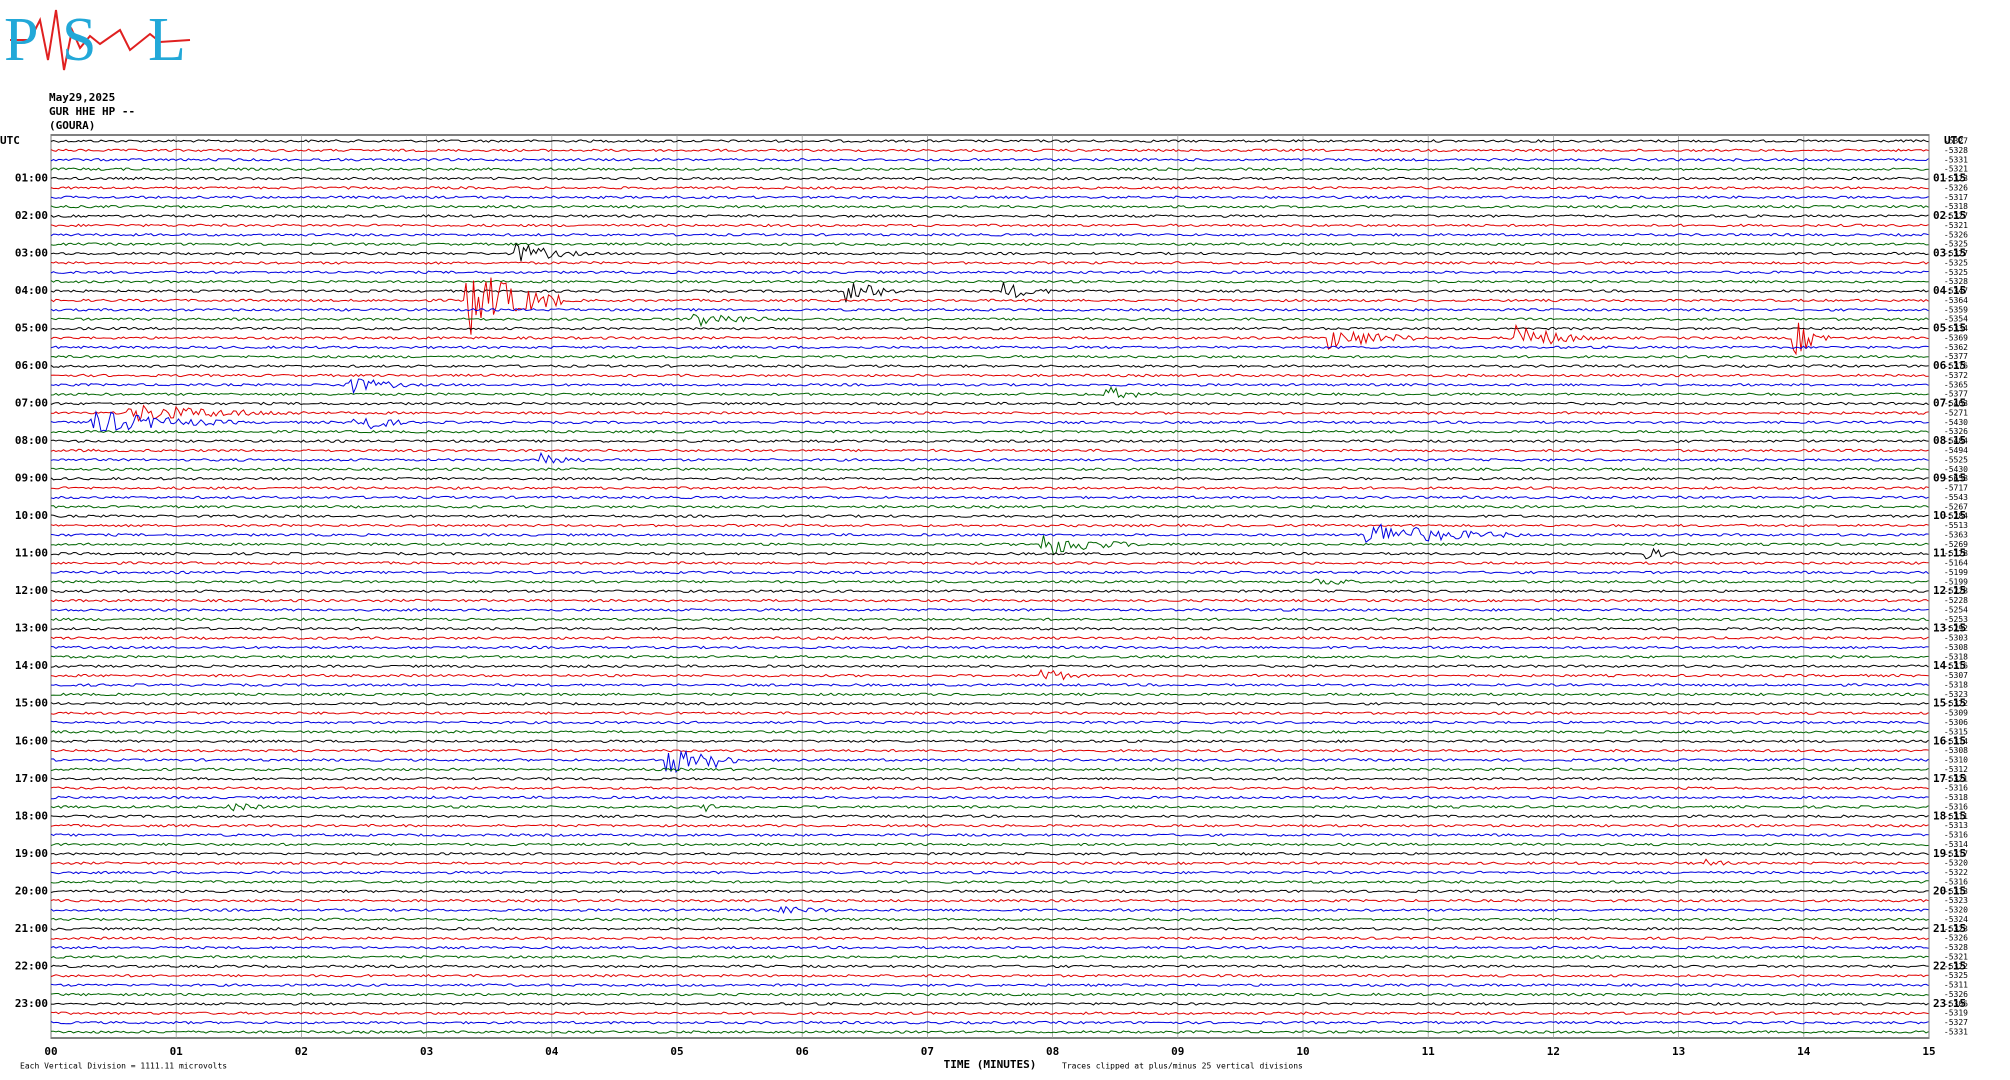 The width and height of the screenshot is (2010, 1080). I want to click on trace-value: -5320, so click(1956, 910).